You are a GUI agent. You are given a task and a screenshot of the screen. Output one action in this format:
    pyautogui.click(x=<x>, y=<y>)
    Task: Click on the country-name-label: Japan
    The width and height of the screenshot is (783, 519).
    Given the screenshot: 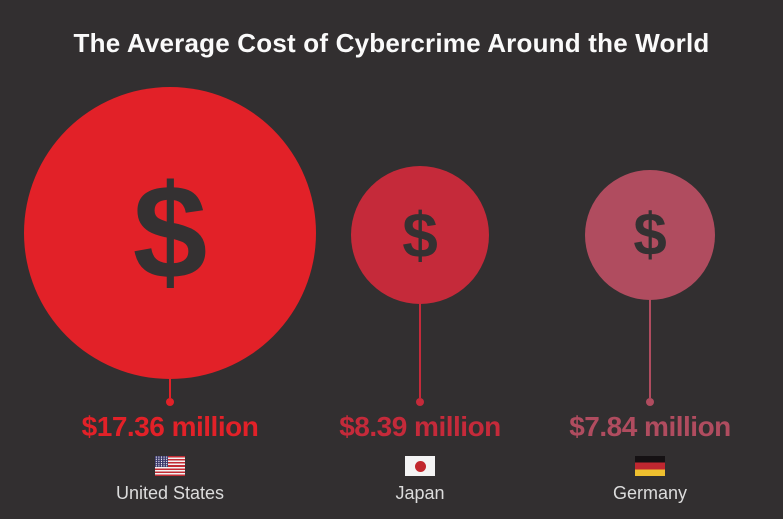 What is the action you would take?
    pyautogui.click(x=420, y=493)
    